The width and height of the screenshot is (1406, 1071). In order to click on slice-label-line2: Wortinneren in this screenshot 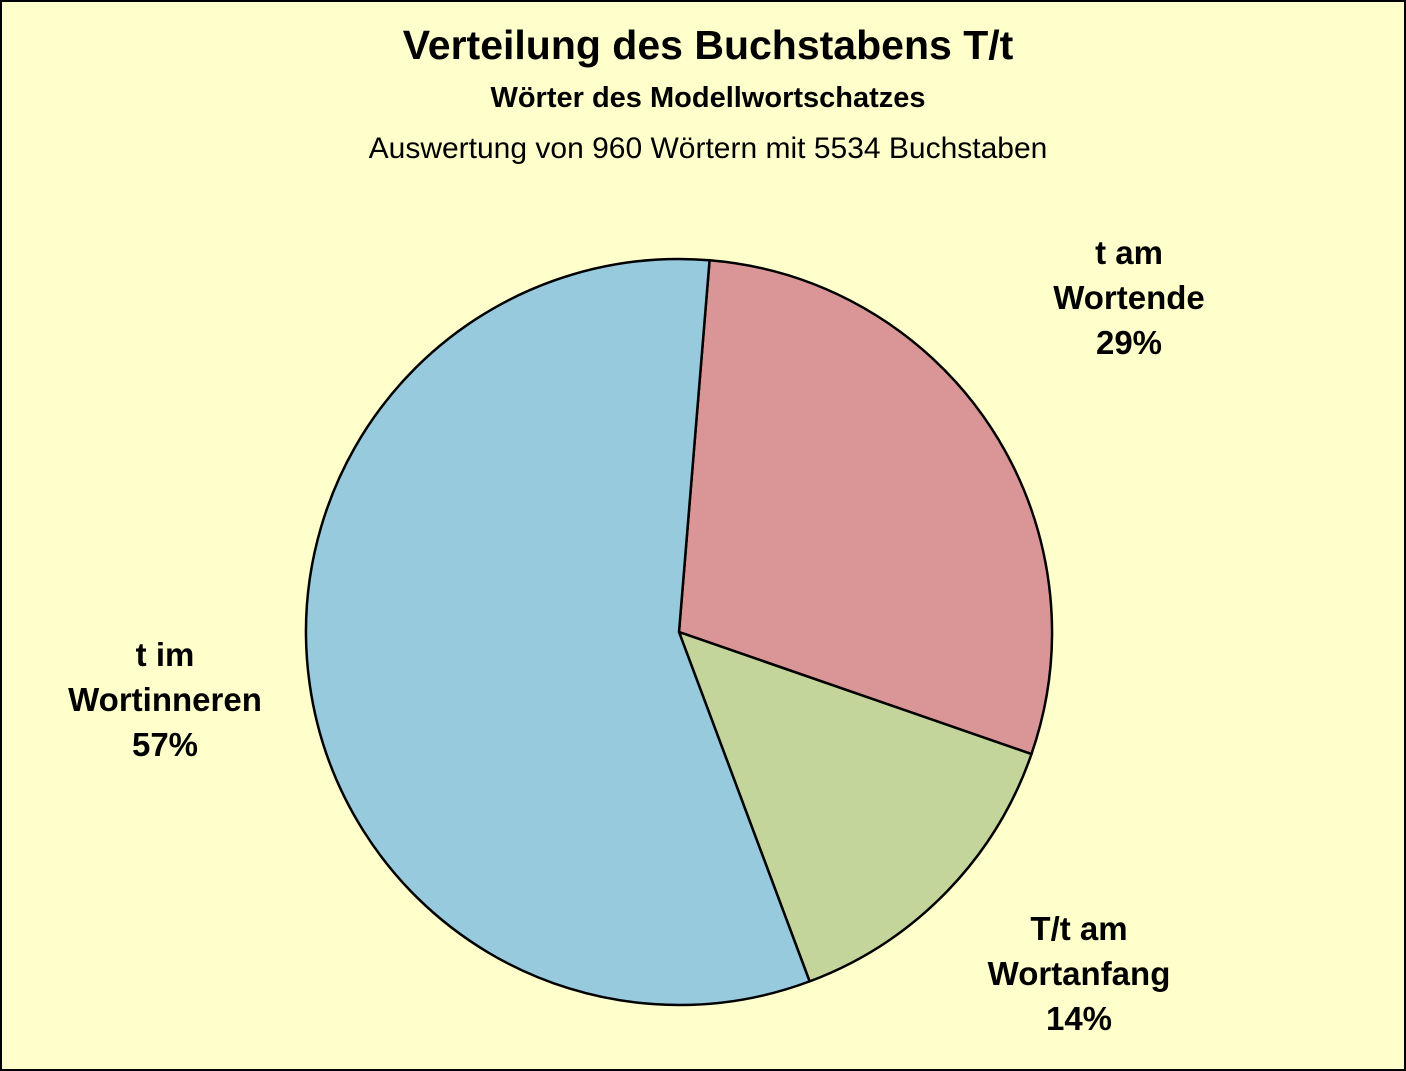, I will do `click(165, 699)`.